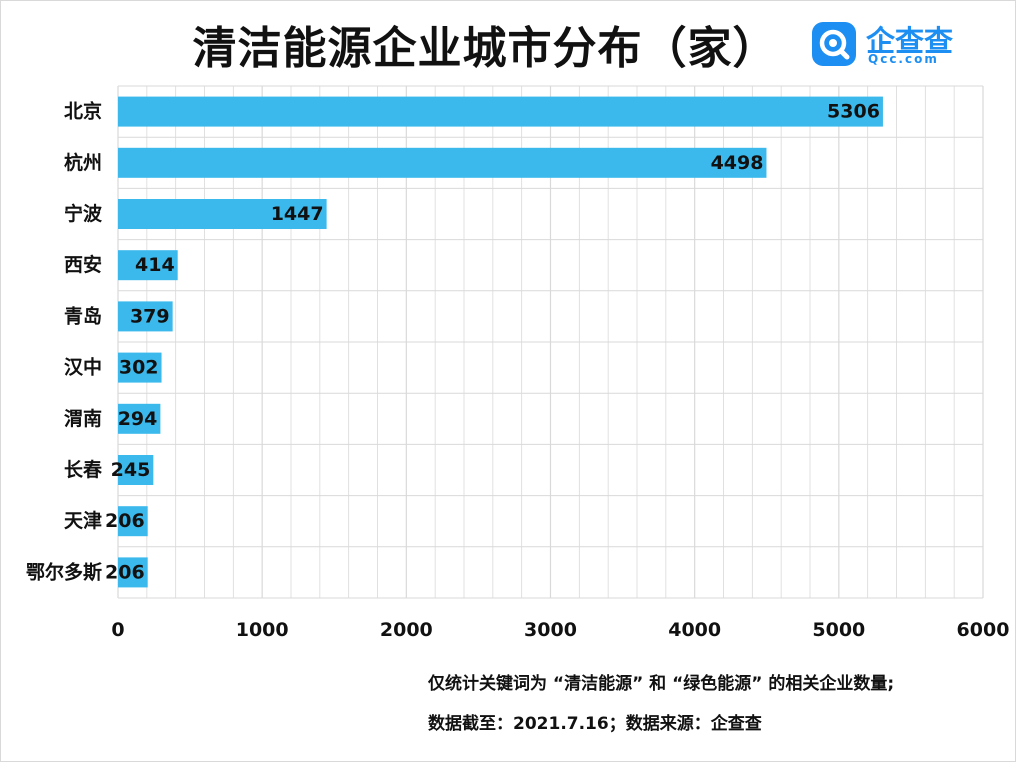 This screenshot has height=762, width=1016. I want to click on x-tick-label: 2000, so click(406, 630).